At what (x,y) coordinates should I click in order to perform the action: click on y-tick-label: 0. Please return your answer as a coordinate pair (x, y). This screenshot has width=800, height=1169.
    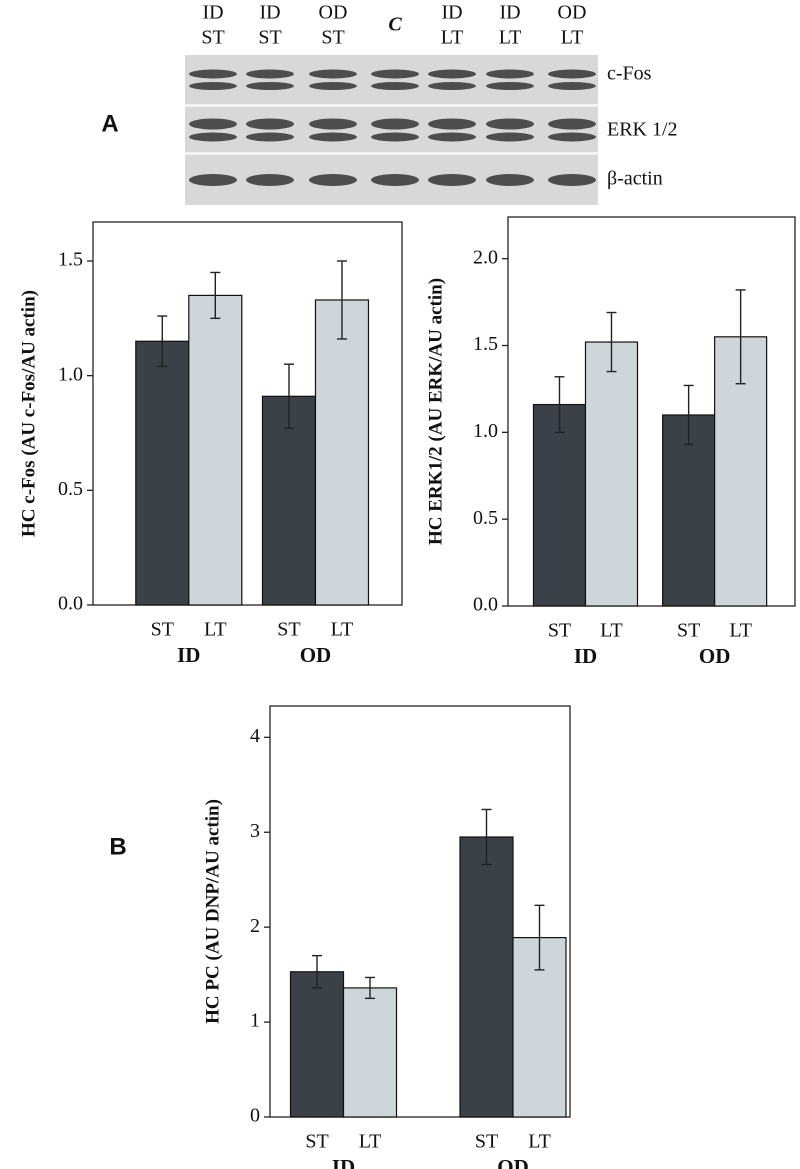
    Looking at the image, I should click on (255, 1116).